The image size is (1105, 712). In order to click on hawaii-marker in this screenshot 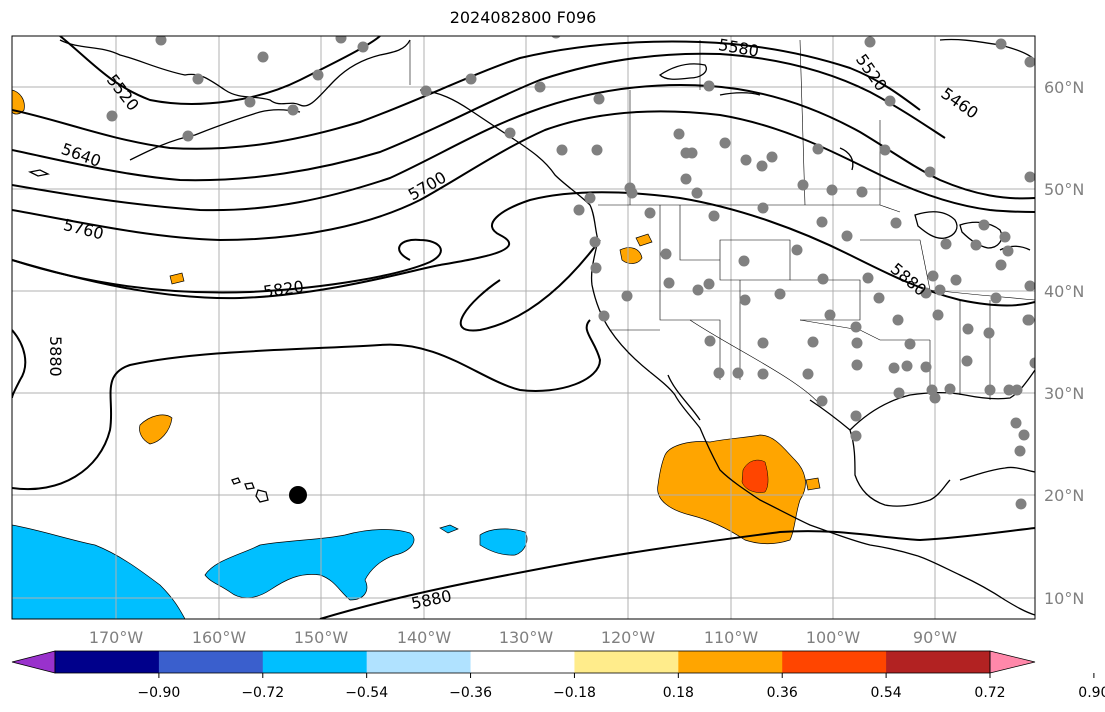, I will do `click(298, 495)`.